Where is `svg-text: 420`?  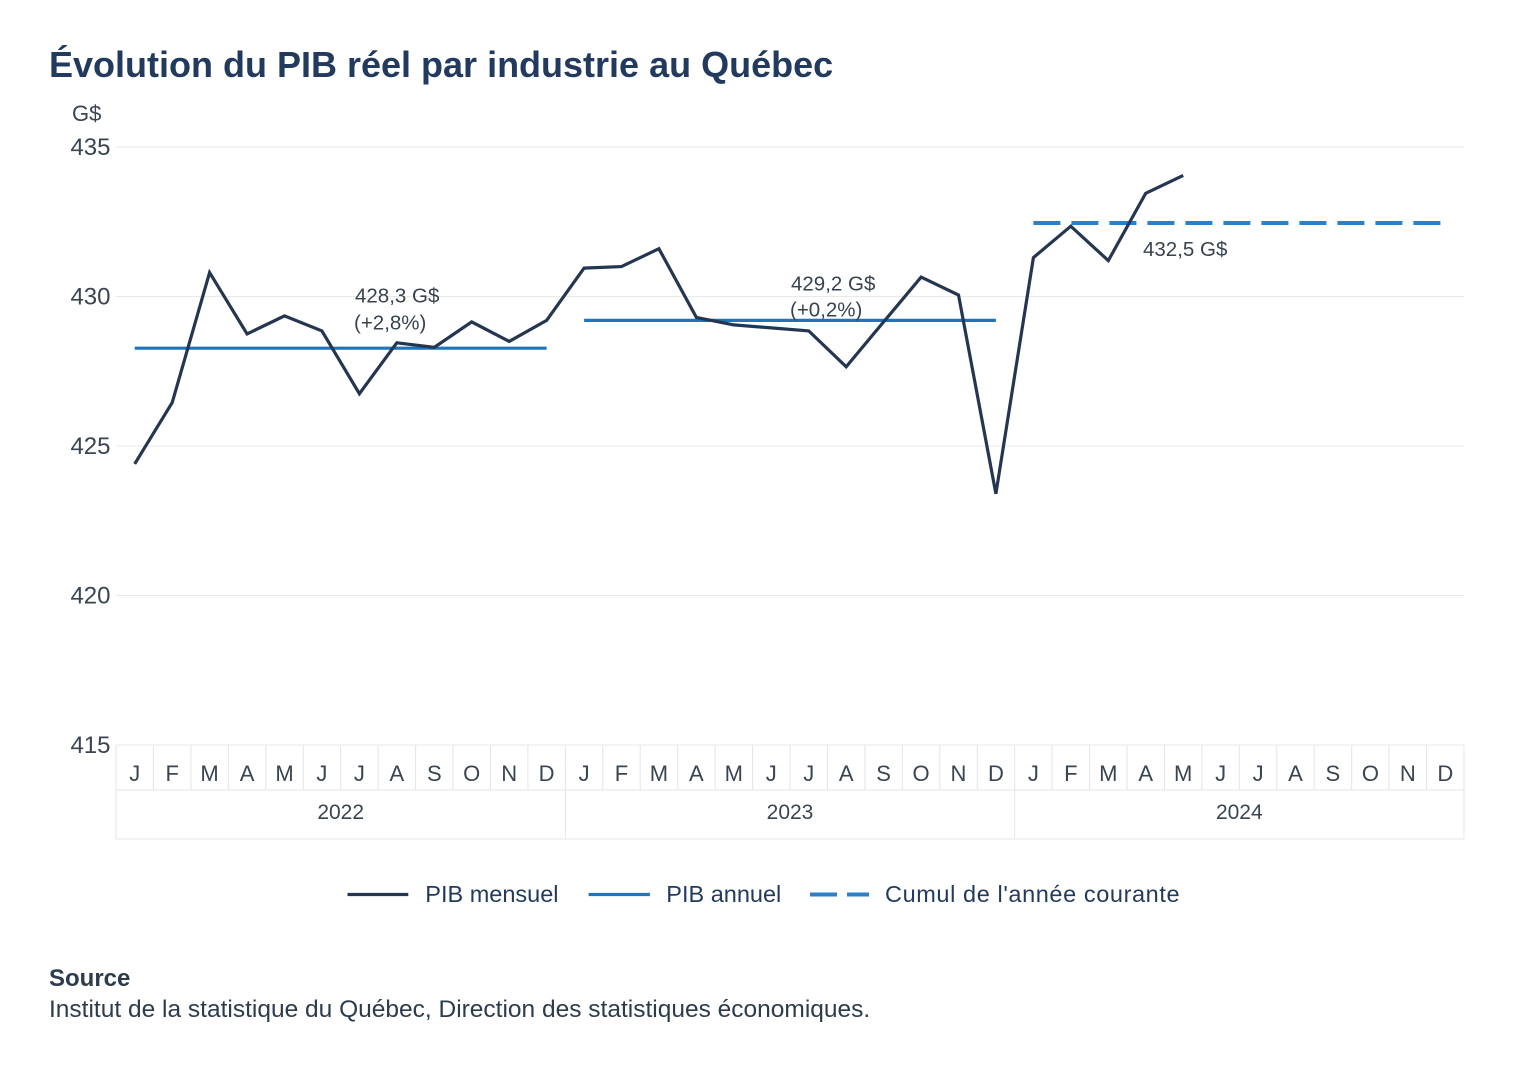
svg-text: 420 is located at coordinates (90, 596).